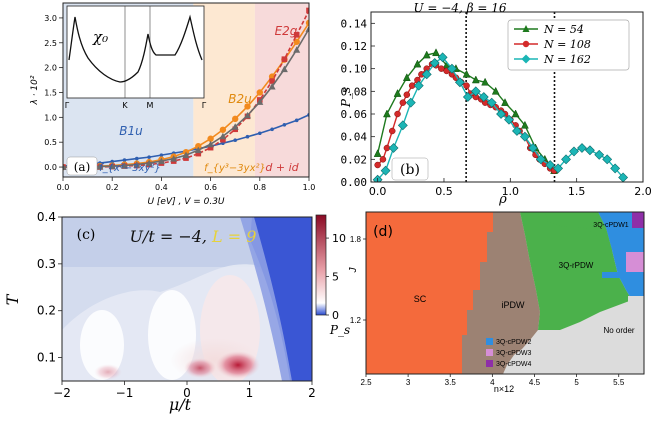 This screenshot has height=425, width=654. I want to click on legend-label-0: N = 54, so click(563, 29).